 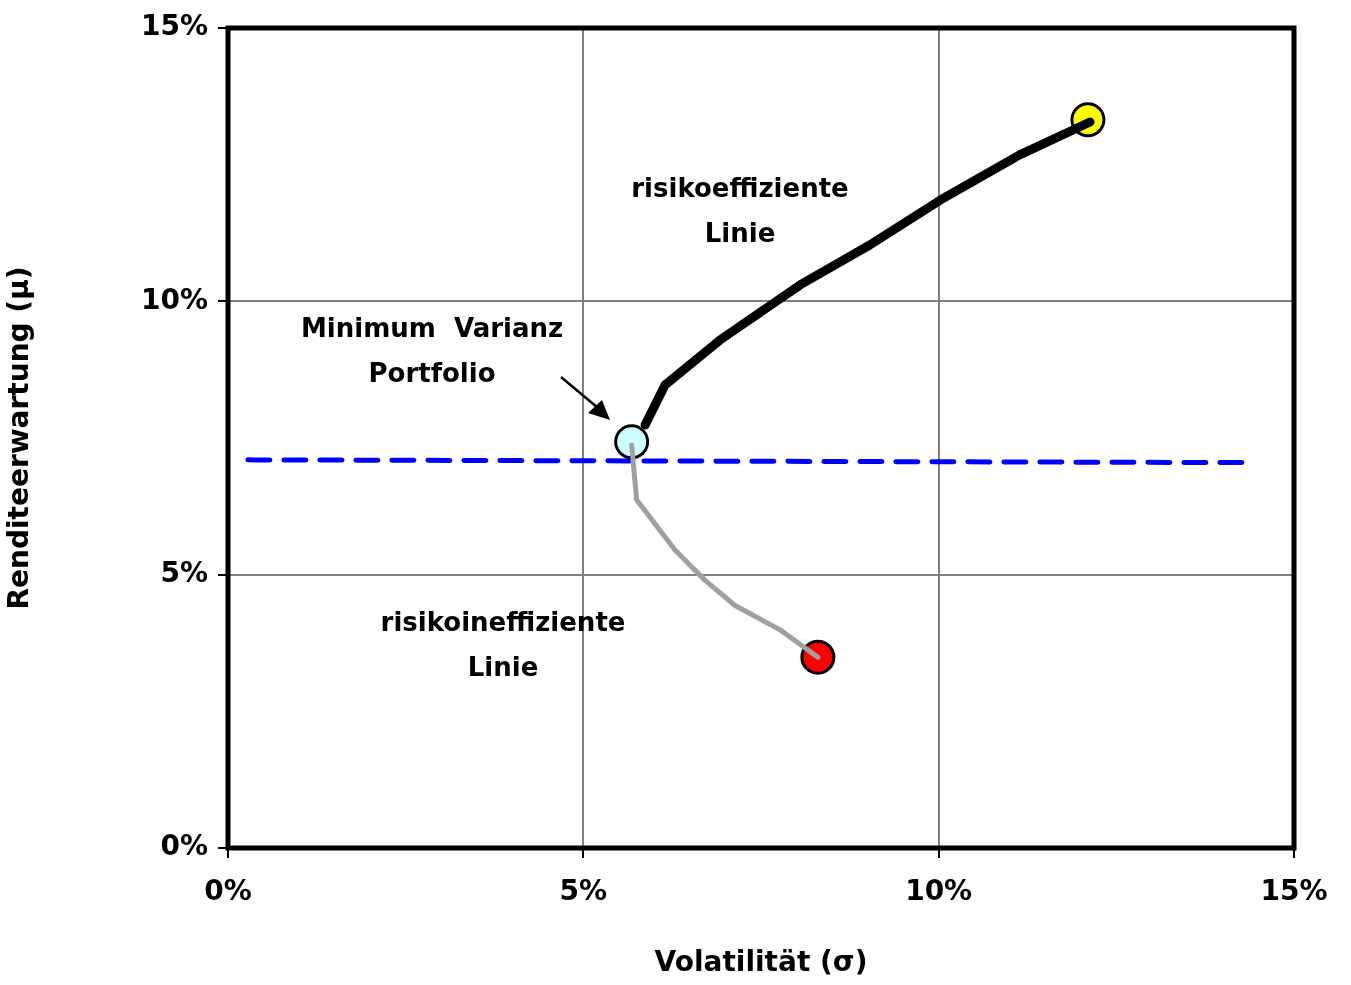 I want to click on point, so click(x=632, y=442).